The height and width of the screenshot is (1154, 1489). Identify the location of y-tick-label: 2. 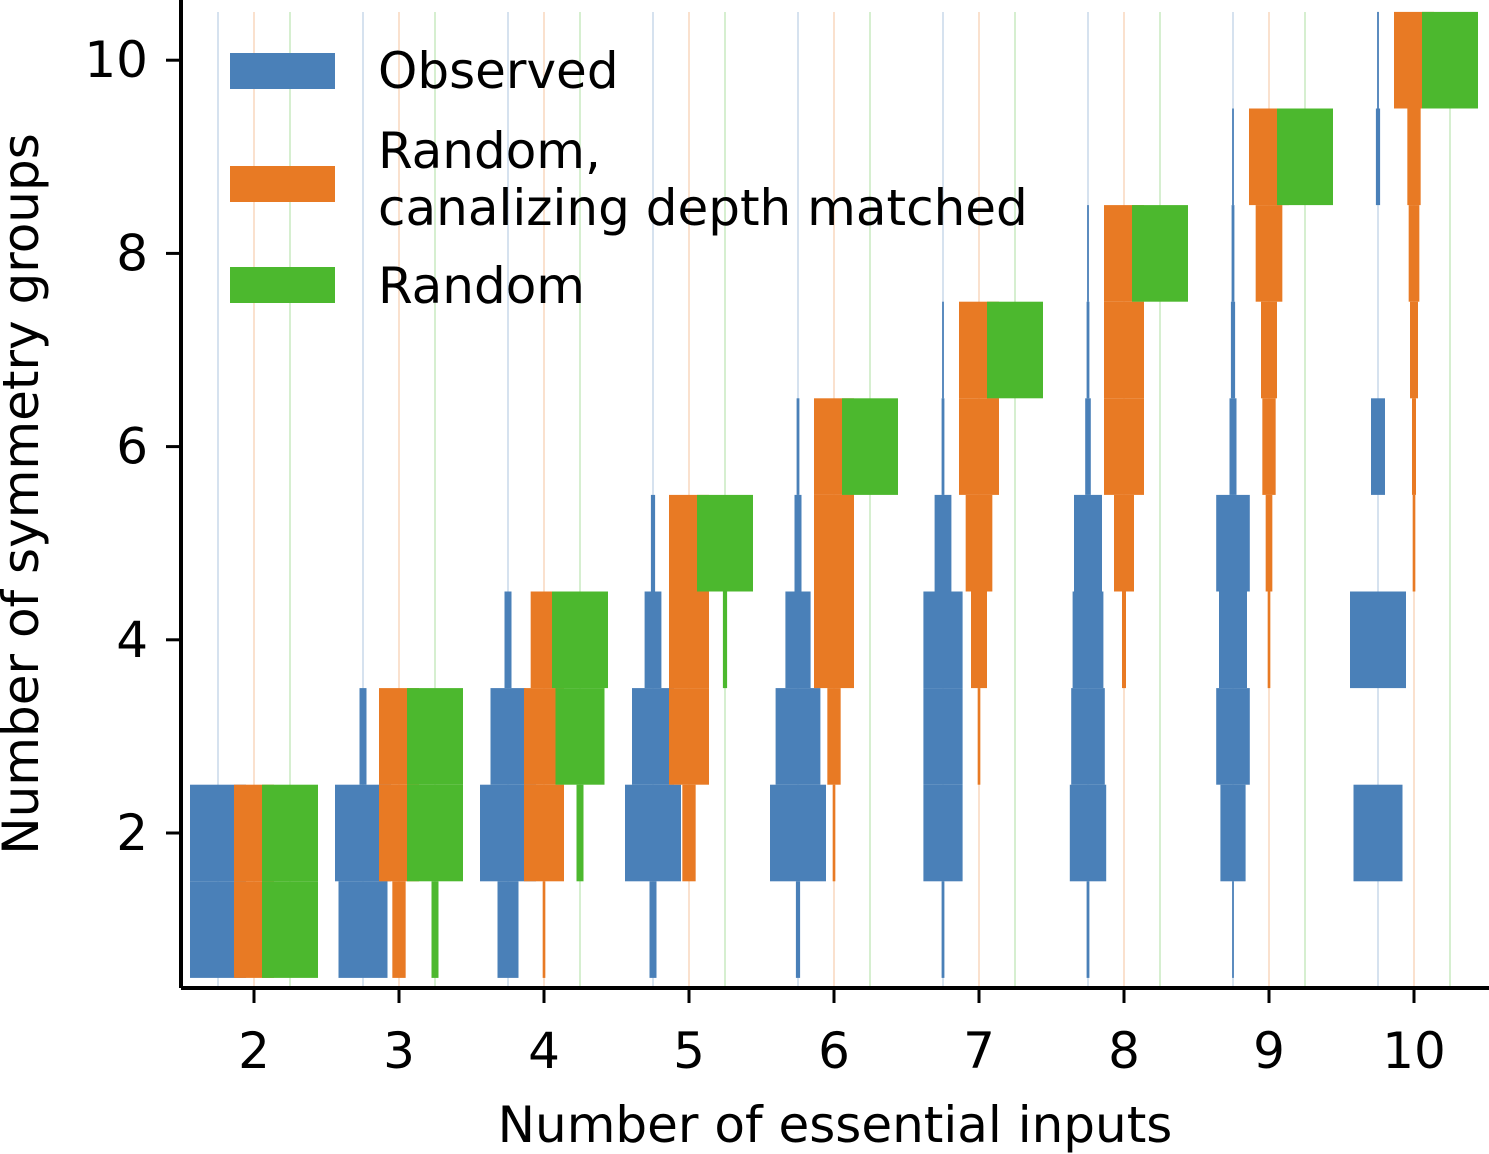
(132, 833).